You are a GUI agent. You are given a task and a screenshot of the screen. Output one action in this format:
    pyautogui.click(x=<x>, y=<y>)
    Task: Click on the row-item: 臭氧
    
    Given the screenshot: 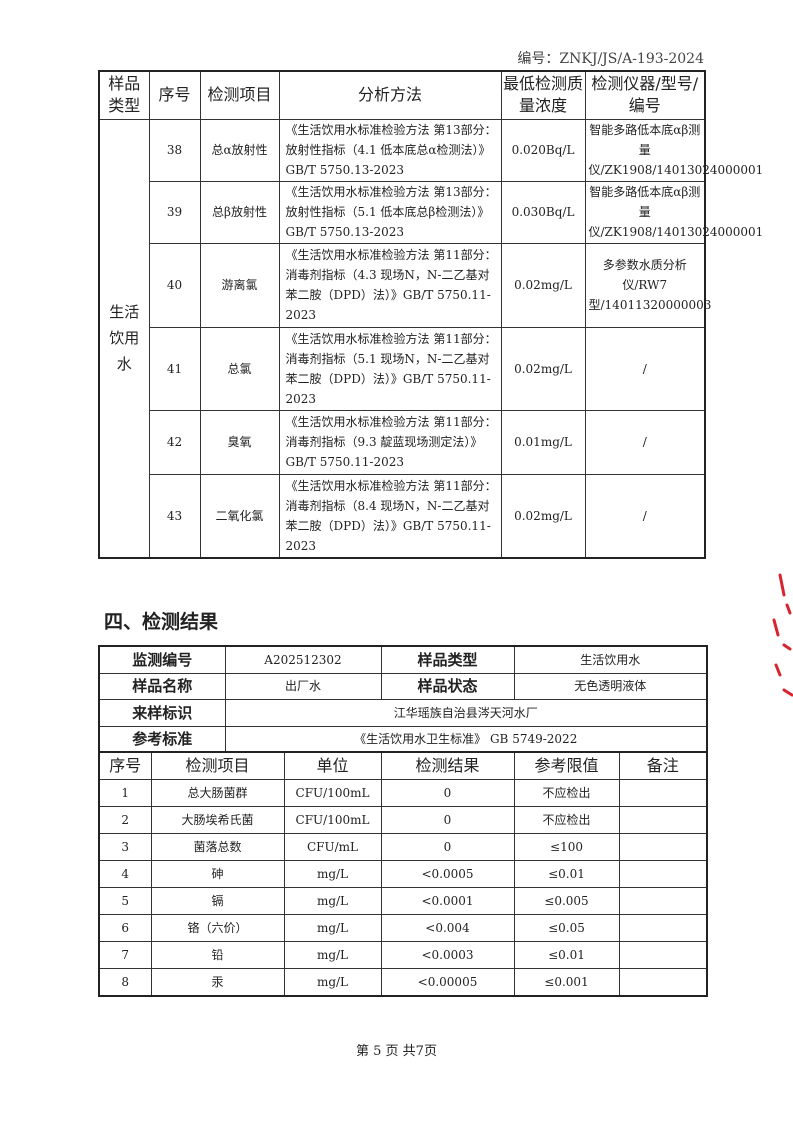 What is the action you would take?
    pyautogui.click(x=239, y=442)
    